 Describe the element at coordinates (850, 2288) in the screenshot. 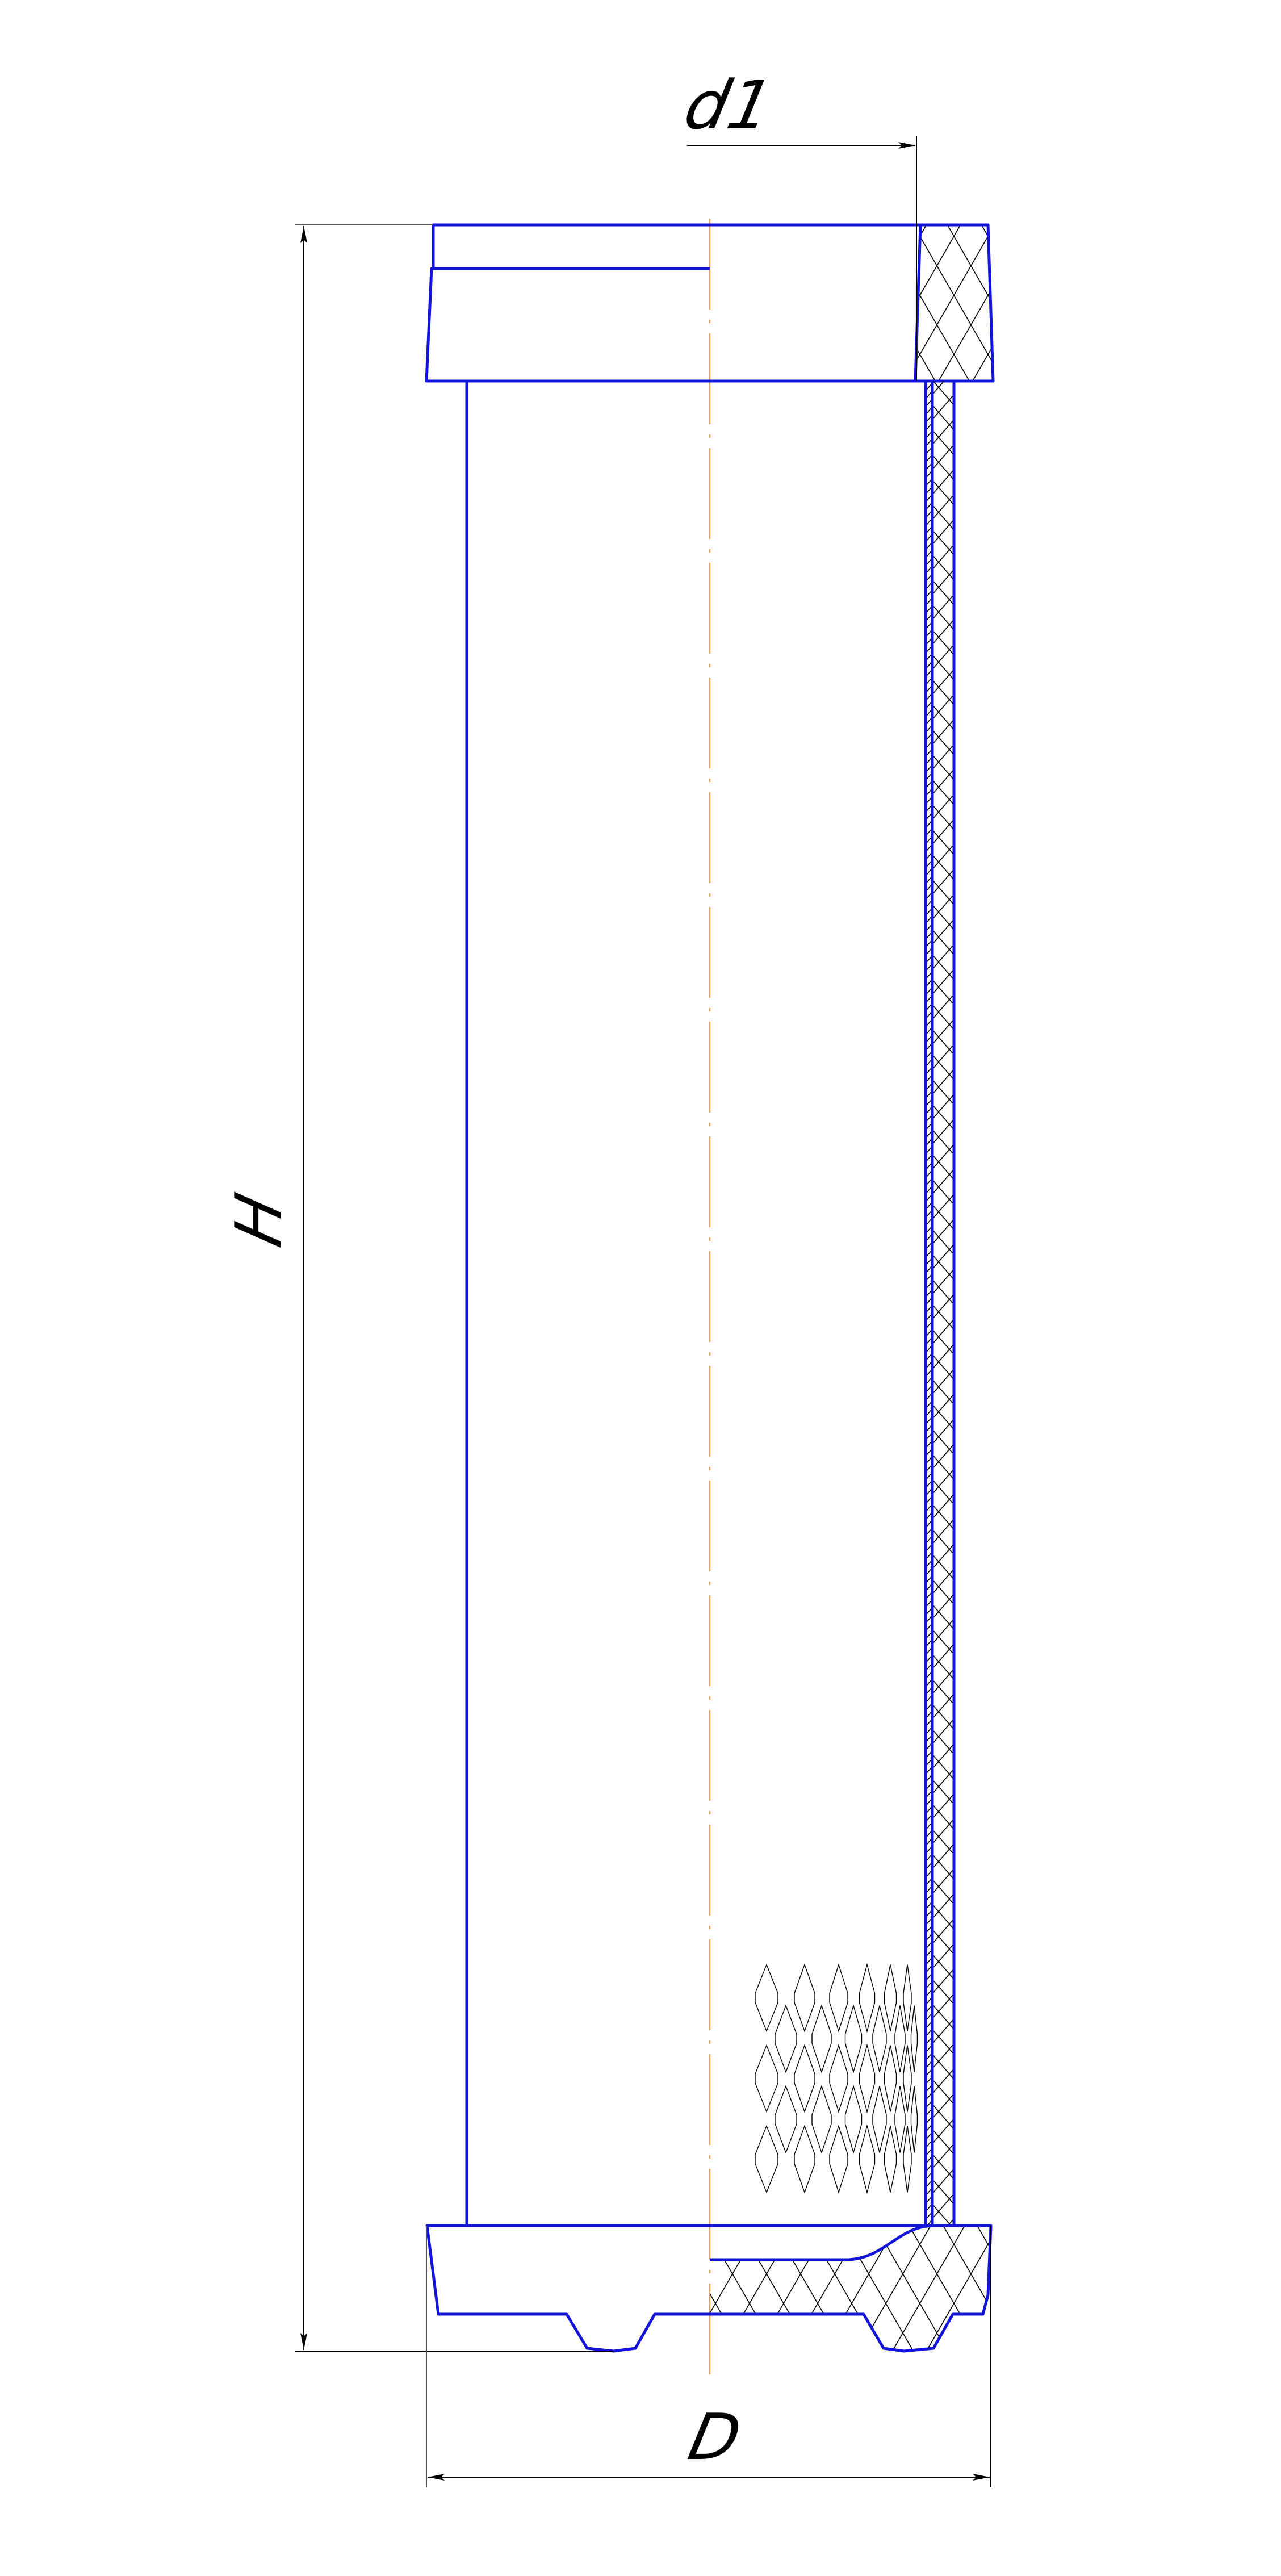

I see `bottom-cap-hatch` at that location.